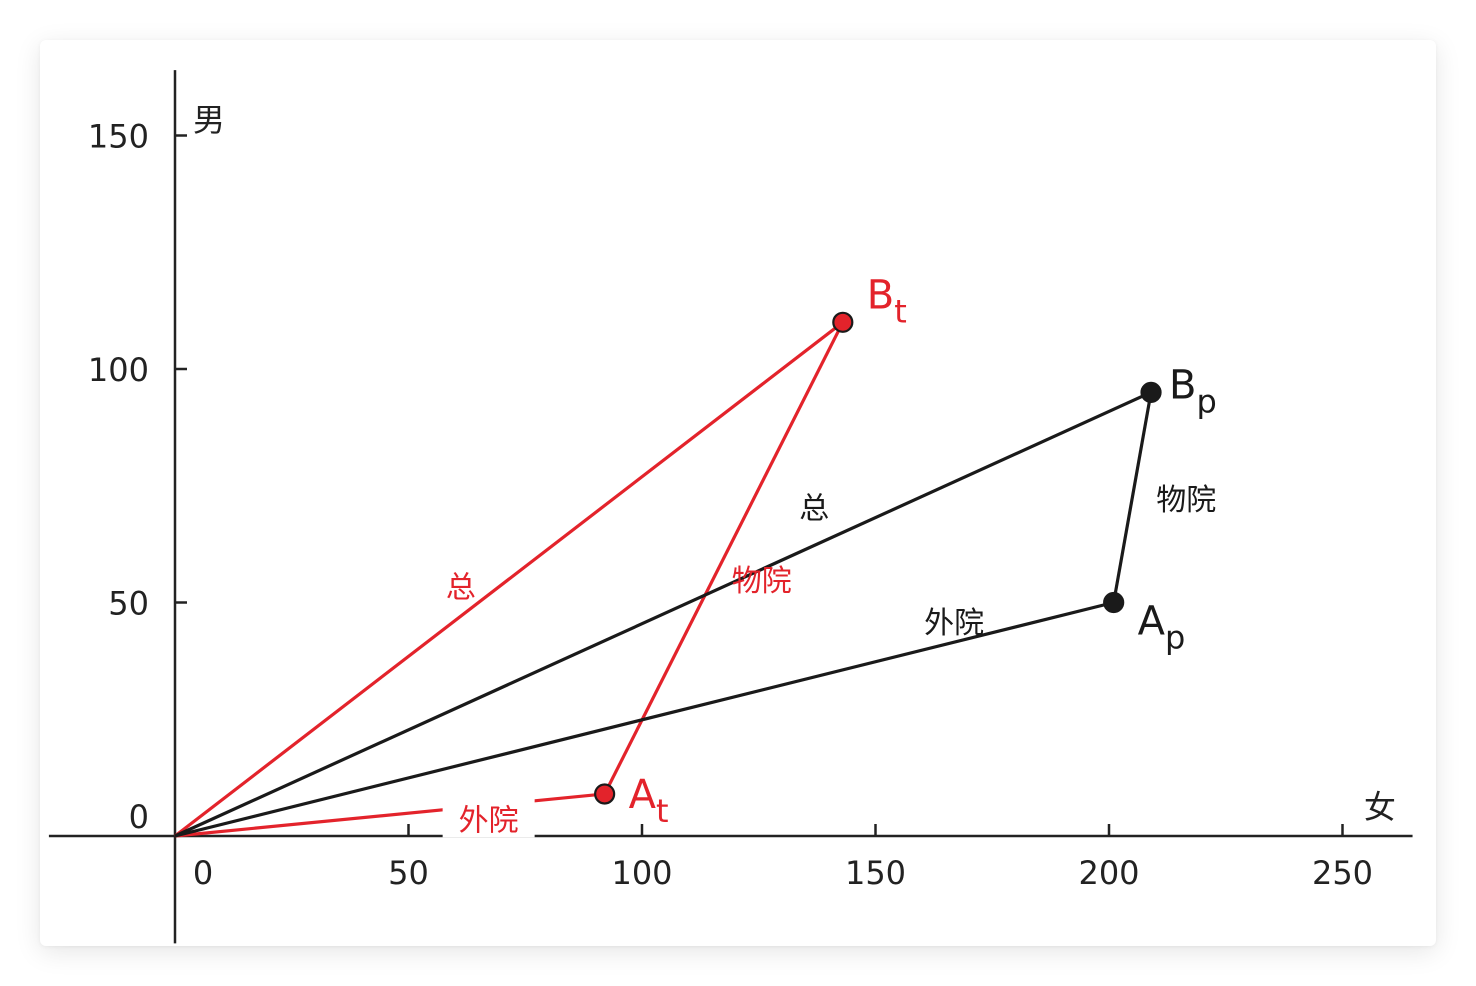 The width and height of the screenshot is (1476, 986). What do you see at coordinates (139, 817) in the screenshot?
I see `y-tick-label: 0` at bounding box center [139, 817].